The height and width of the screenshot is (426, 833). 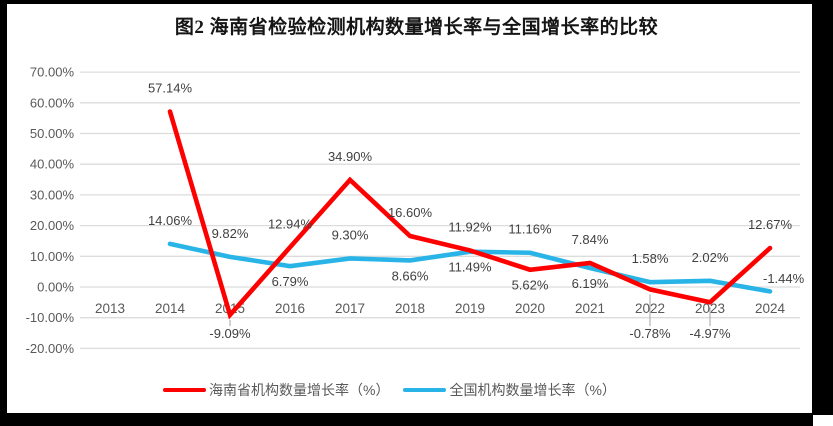 I want to click on hainan-data-label: -4.97%, so click(x=710, y=333).